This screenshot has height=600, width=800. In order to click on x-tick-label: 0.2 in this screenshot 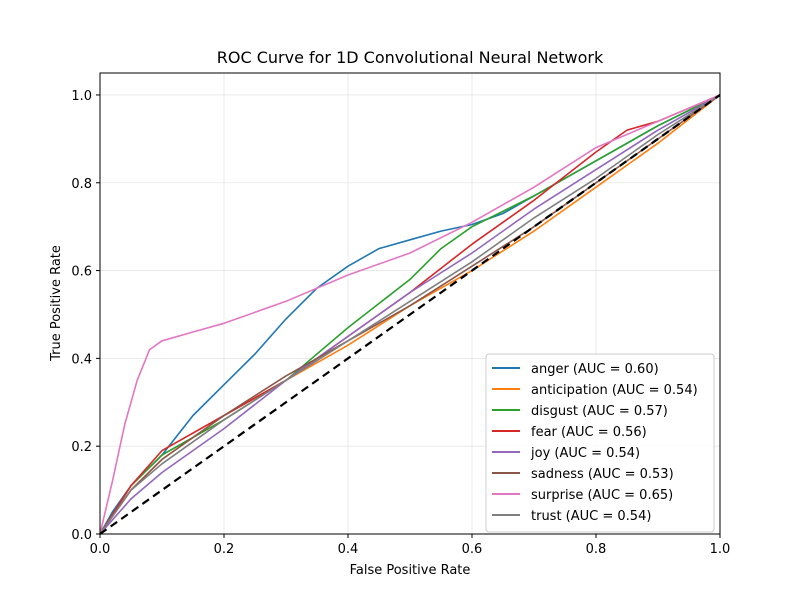, I will do `click(224, 549)`.